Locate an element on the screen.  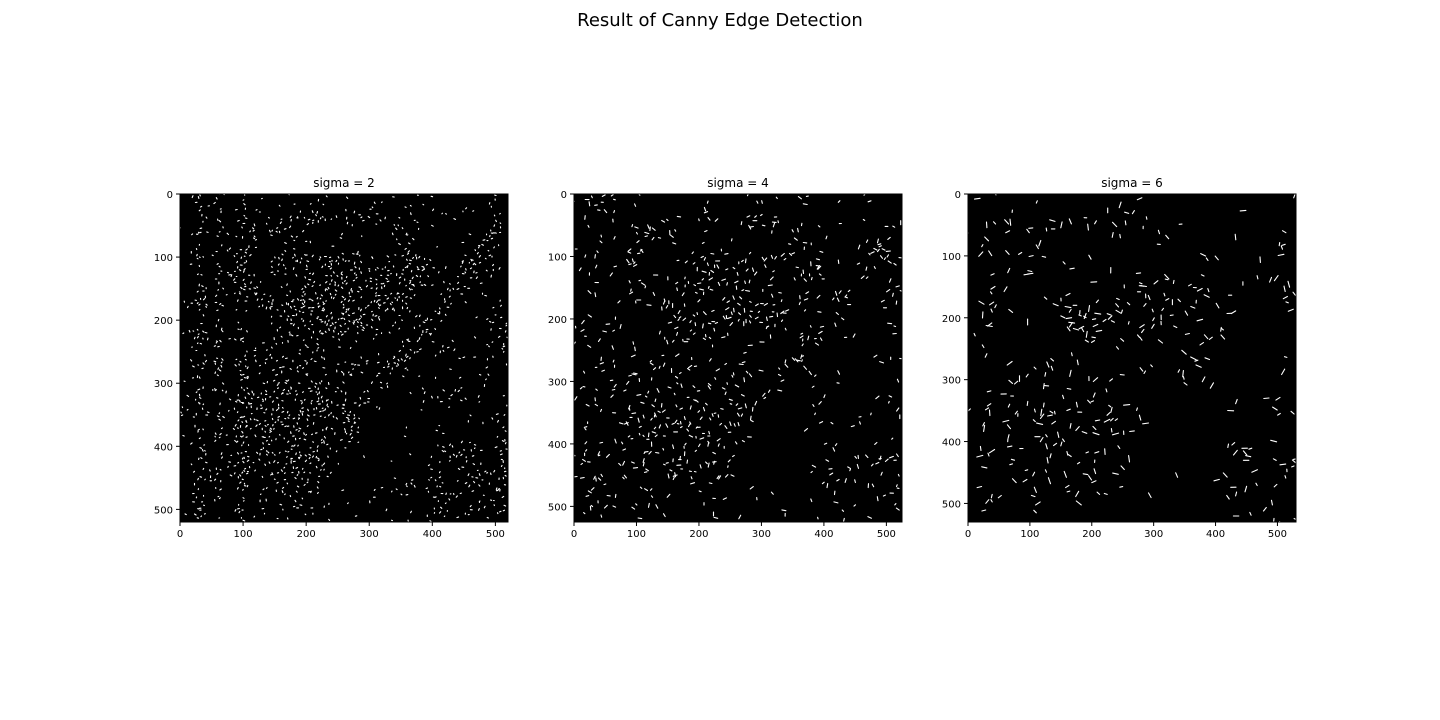
subplot-title: sigma = 6 is located at coordinates (1132, 183).